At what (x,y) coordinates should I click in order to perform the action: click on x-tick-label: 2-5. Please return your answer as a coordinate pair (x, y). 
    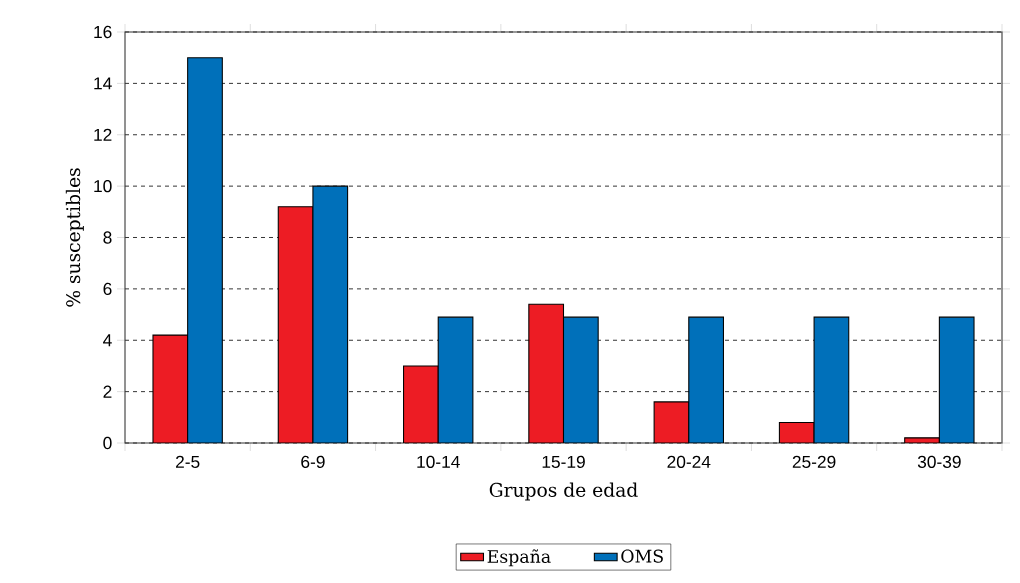
    Looking at the image, I should click on (188, 461).